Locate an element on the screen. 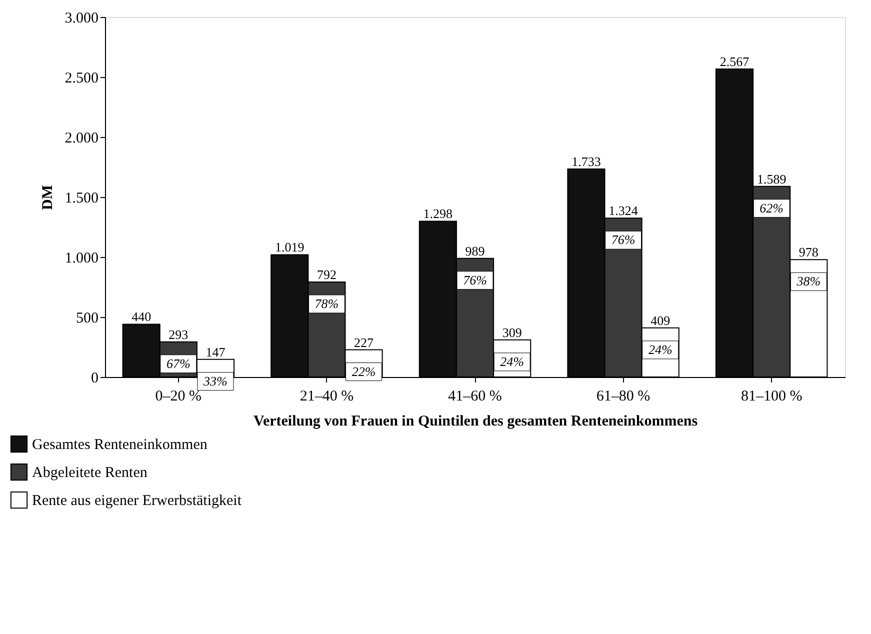 The image size is (871, 634). y-tick-label: 0 is located at coordinates (94, 378).